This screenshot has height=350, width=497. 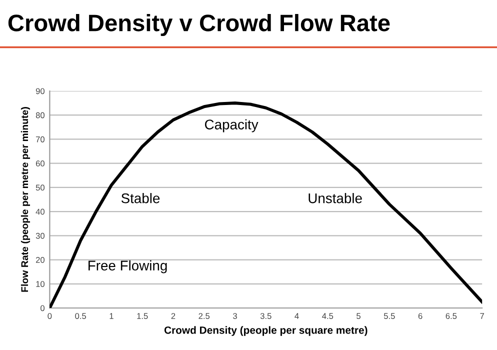 What do you see at coordinates (40, 115) in the screenshot?
I see `y-tick-label: 80` at bounding box center [40, 115].